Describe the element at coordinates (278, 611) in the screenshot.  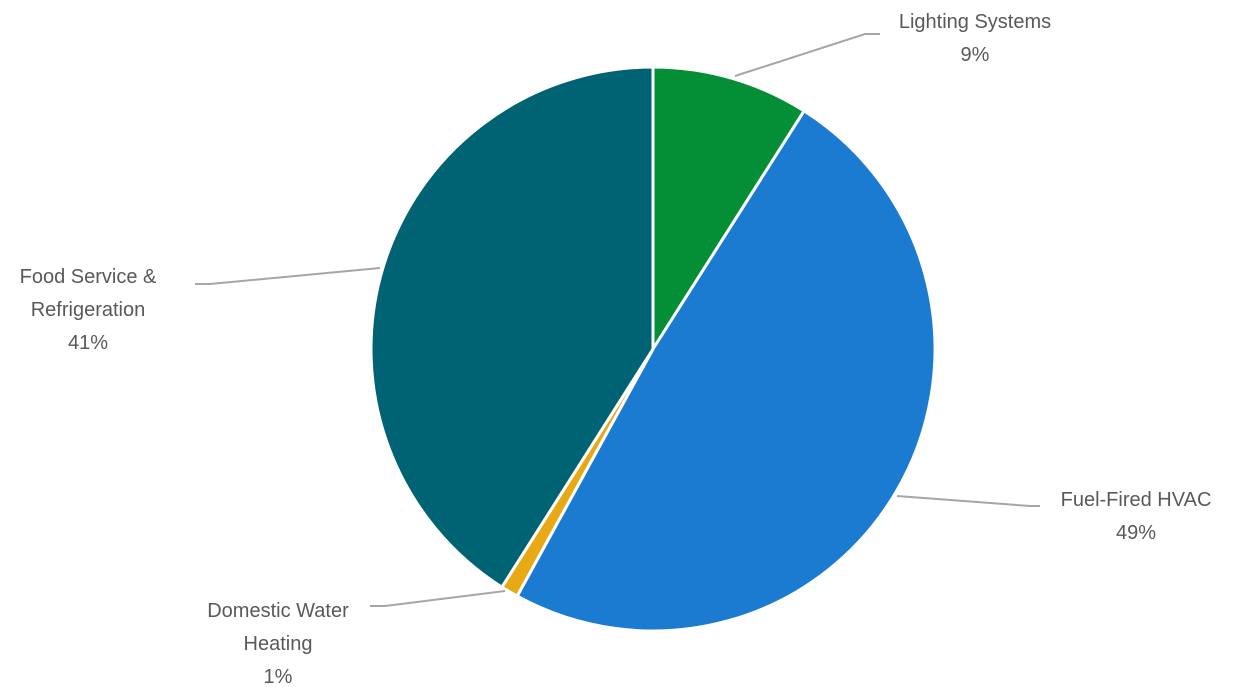
I see `slice-name-domestic-water-heating: Domestic Water` at that location.